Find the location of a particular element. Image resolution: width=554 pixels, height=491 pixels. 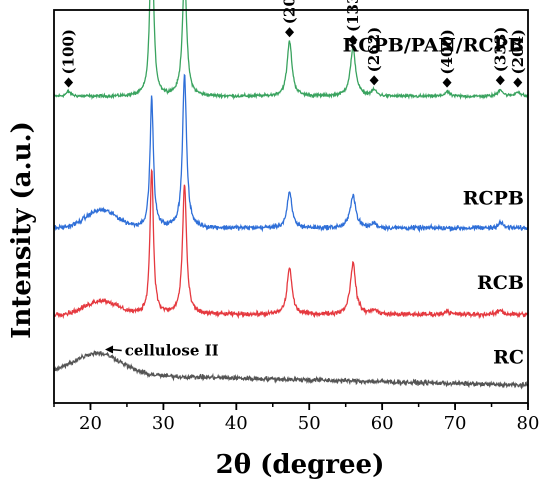

x-tick-label: 80 is located at coordinates (528, 423).